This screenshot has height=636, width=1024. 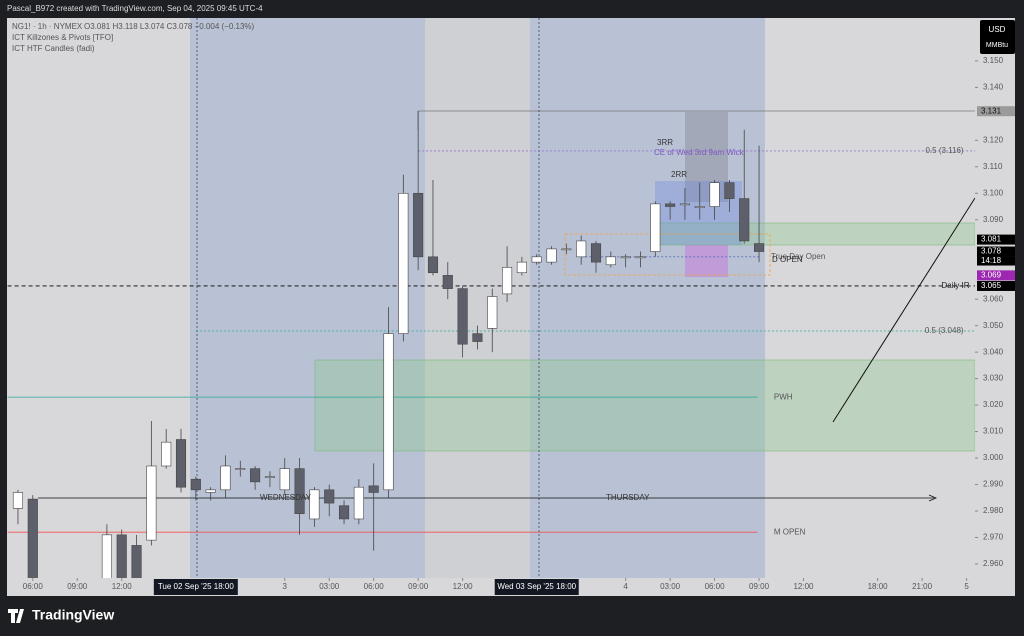 What do you see at coordinates (878, 586) in the screenshot?
I see `x-tick-label: 18:00` at bounding box center [878, 586].